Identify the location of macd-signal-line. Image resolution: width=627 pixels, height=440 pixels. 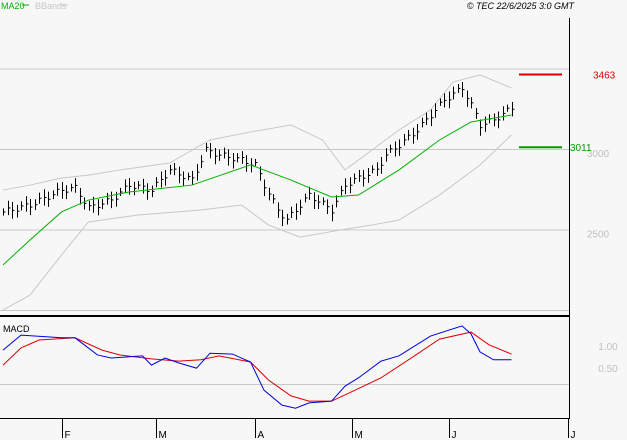
(257, 366).